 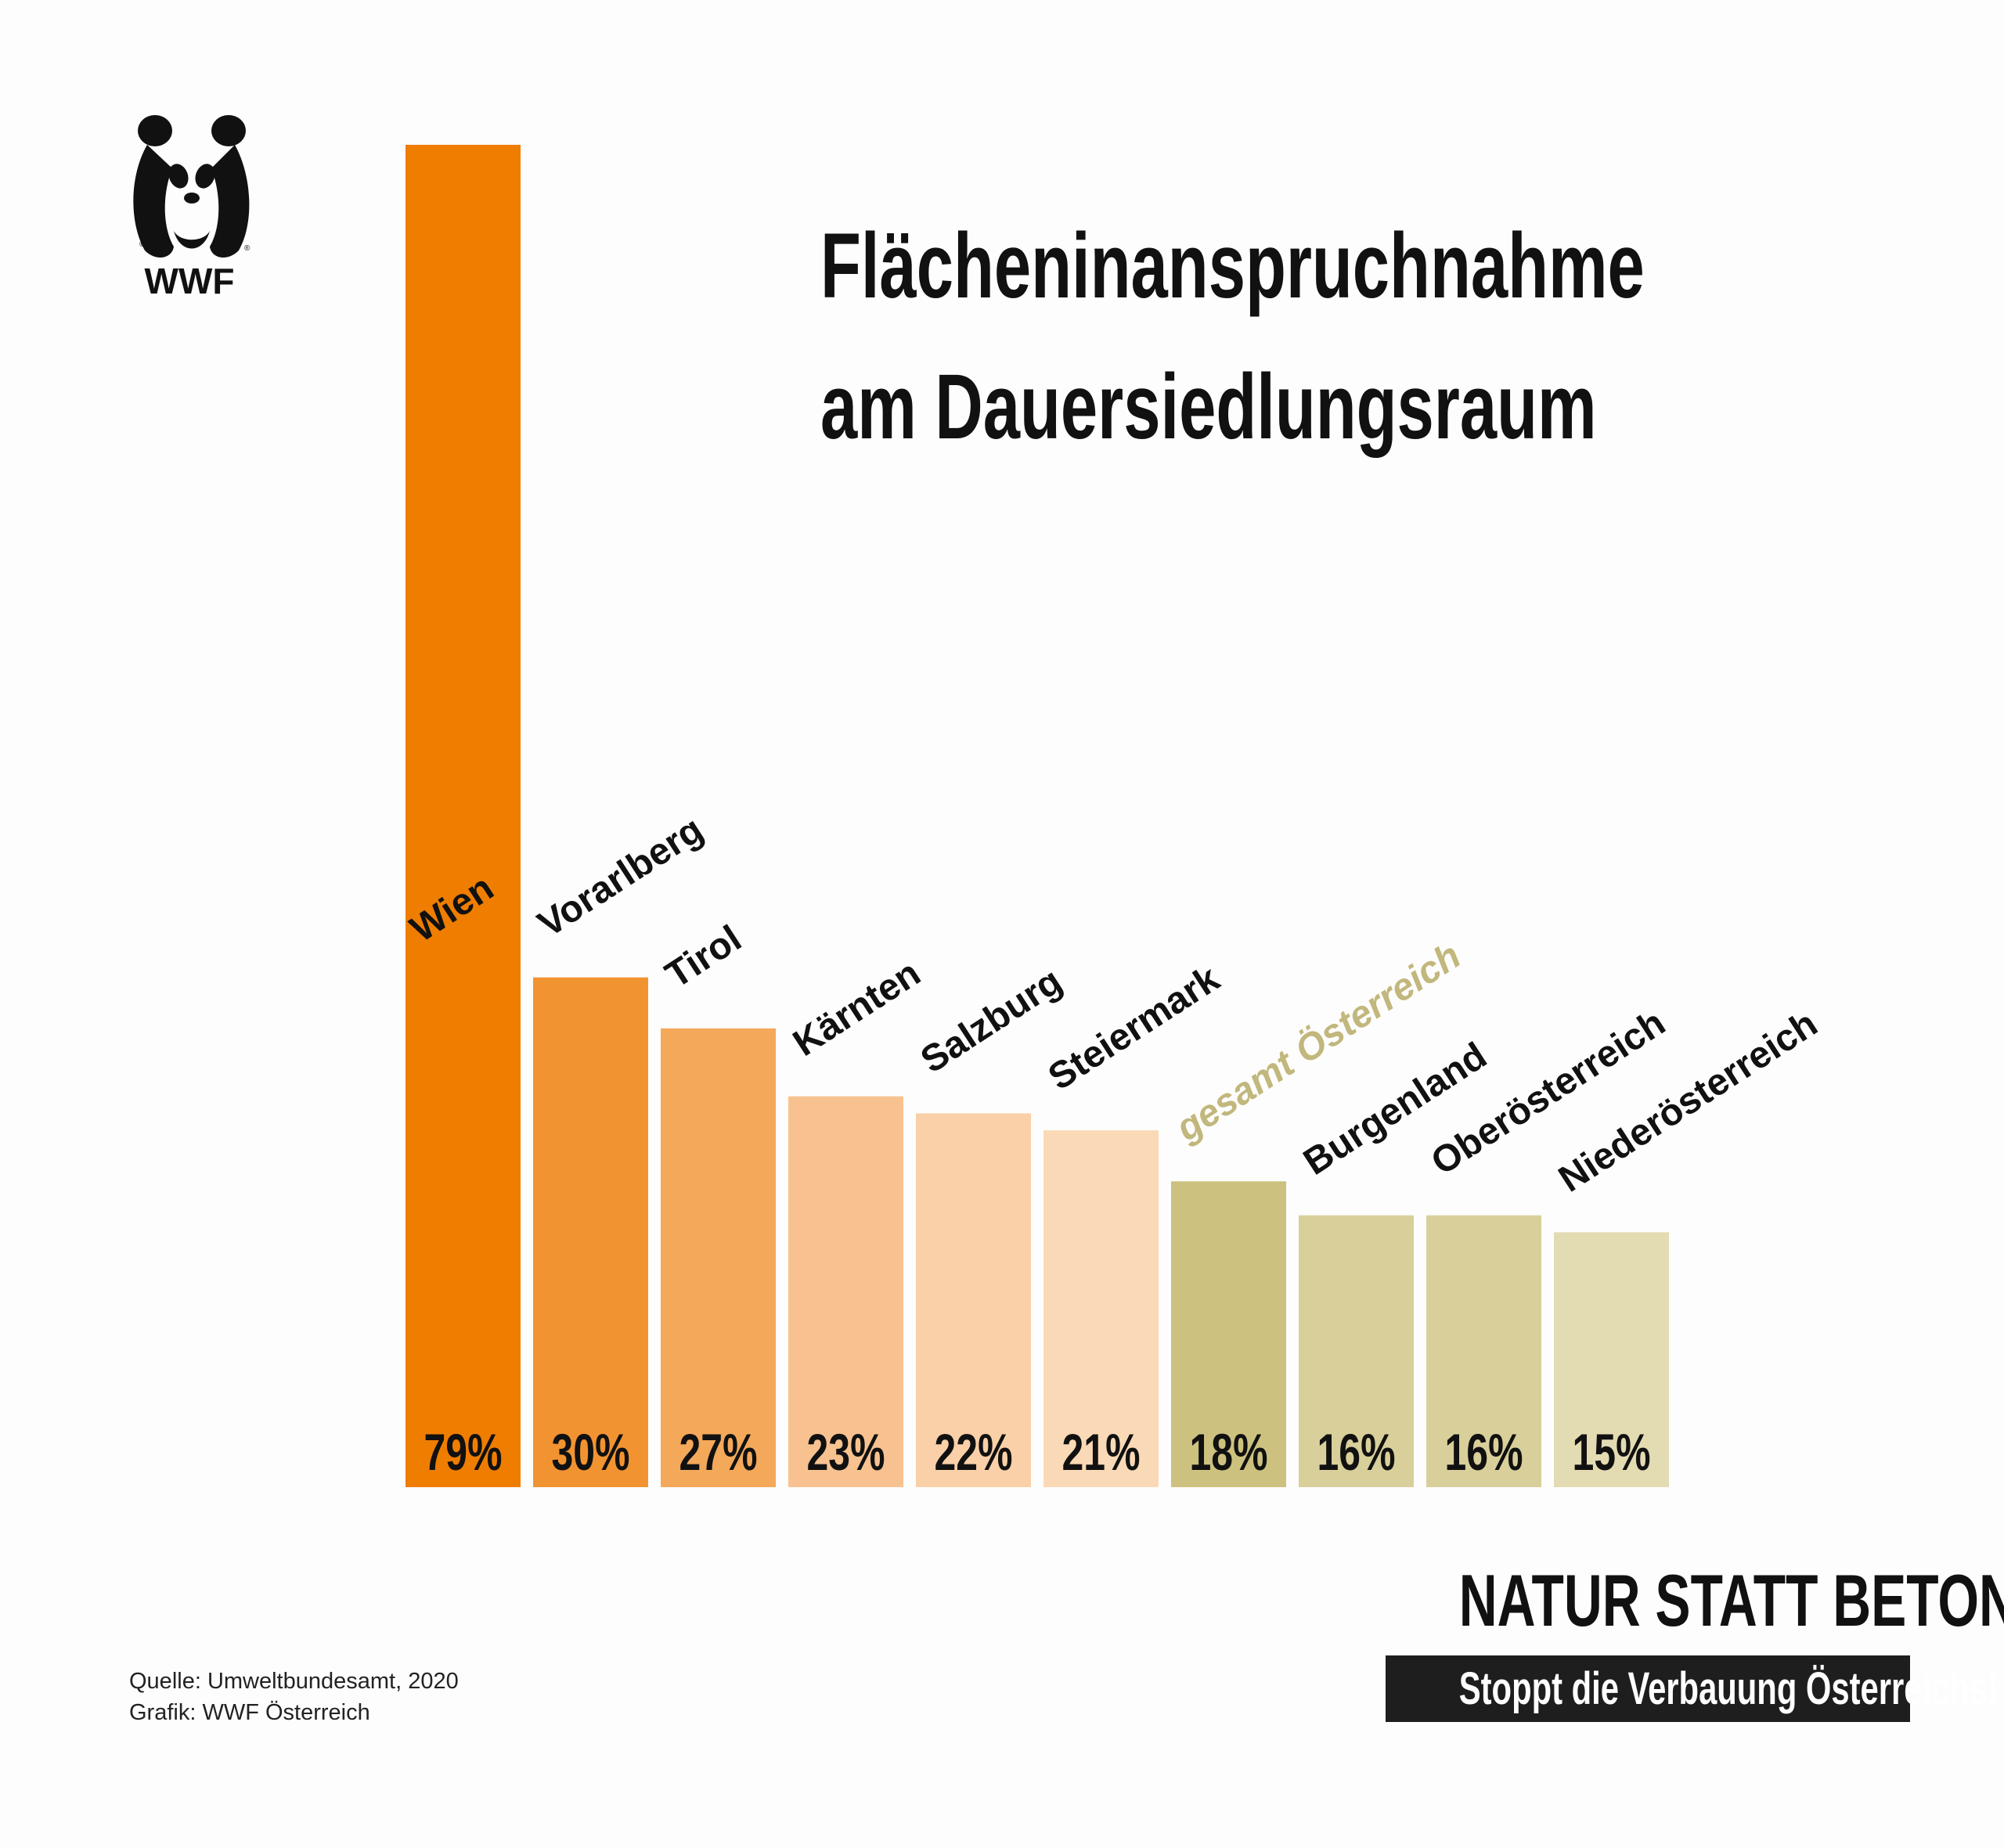 What do you see at coordinates (464, 1452) in the screenshot?
I see `value-label-0: 79%` at bounding box center [464, 1452].